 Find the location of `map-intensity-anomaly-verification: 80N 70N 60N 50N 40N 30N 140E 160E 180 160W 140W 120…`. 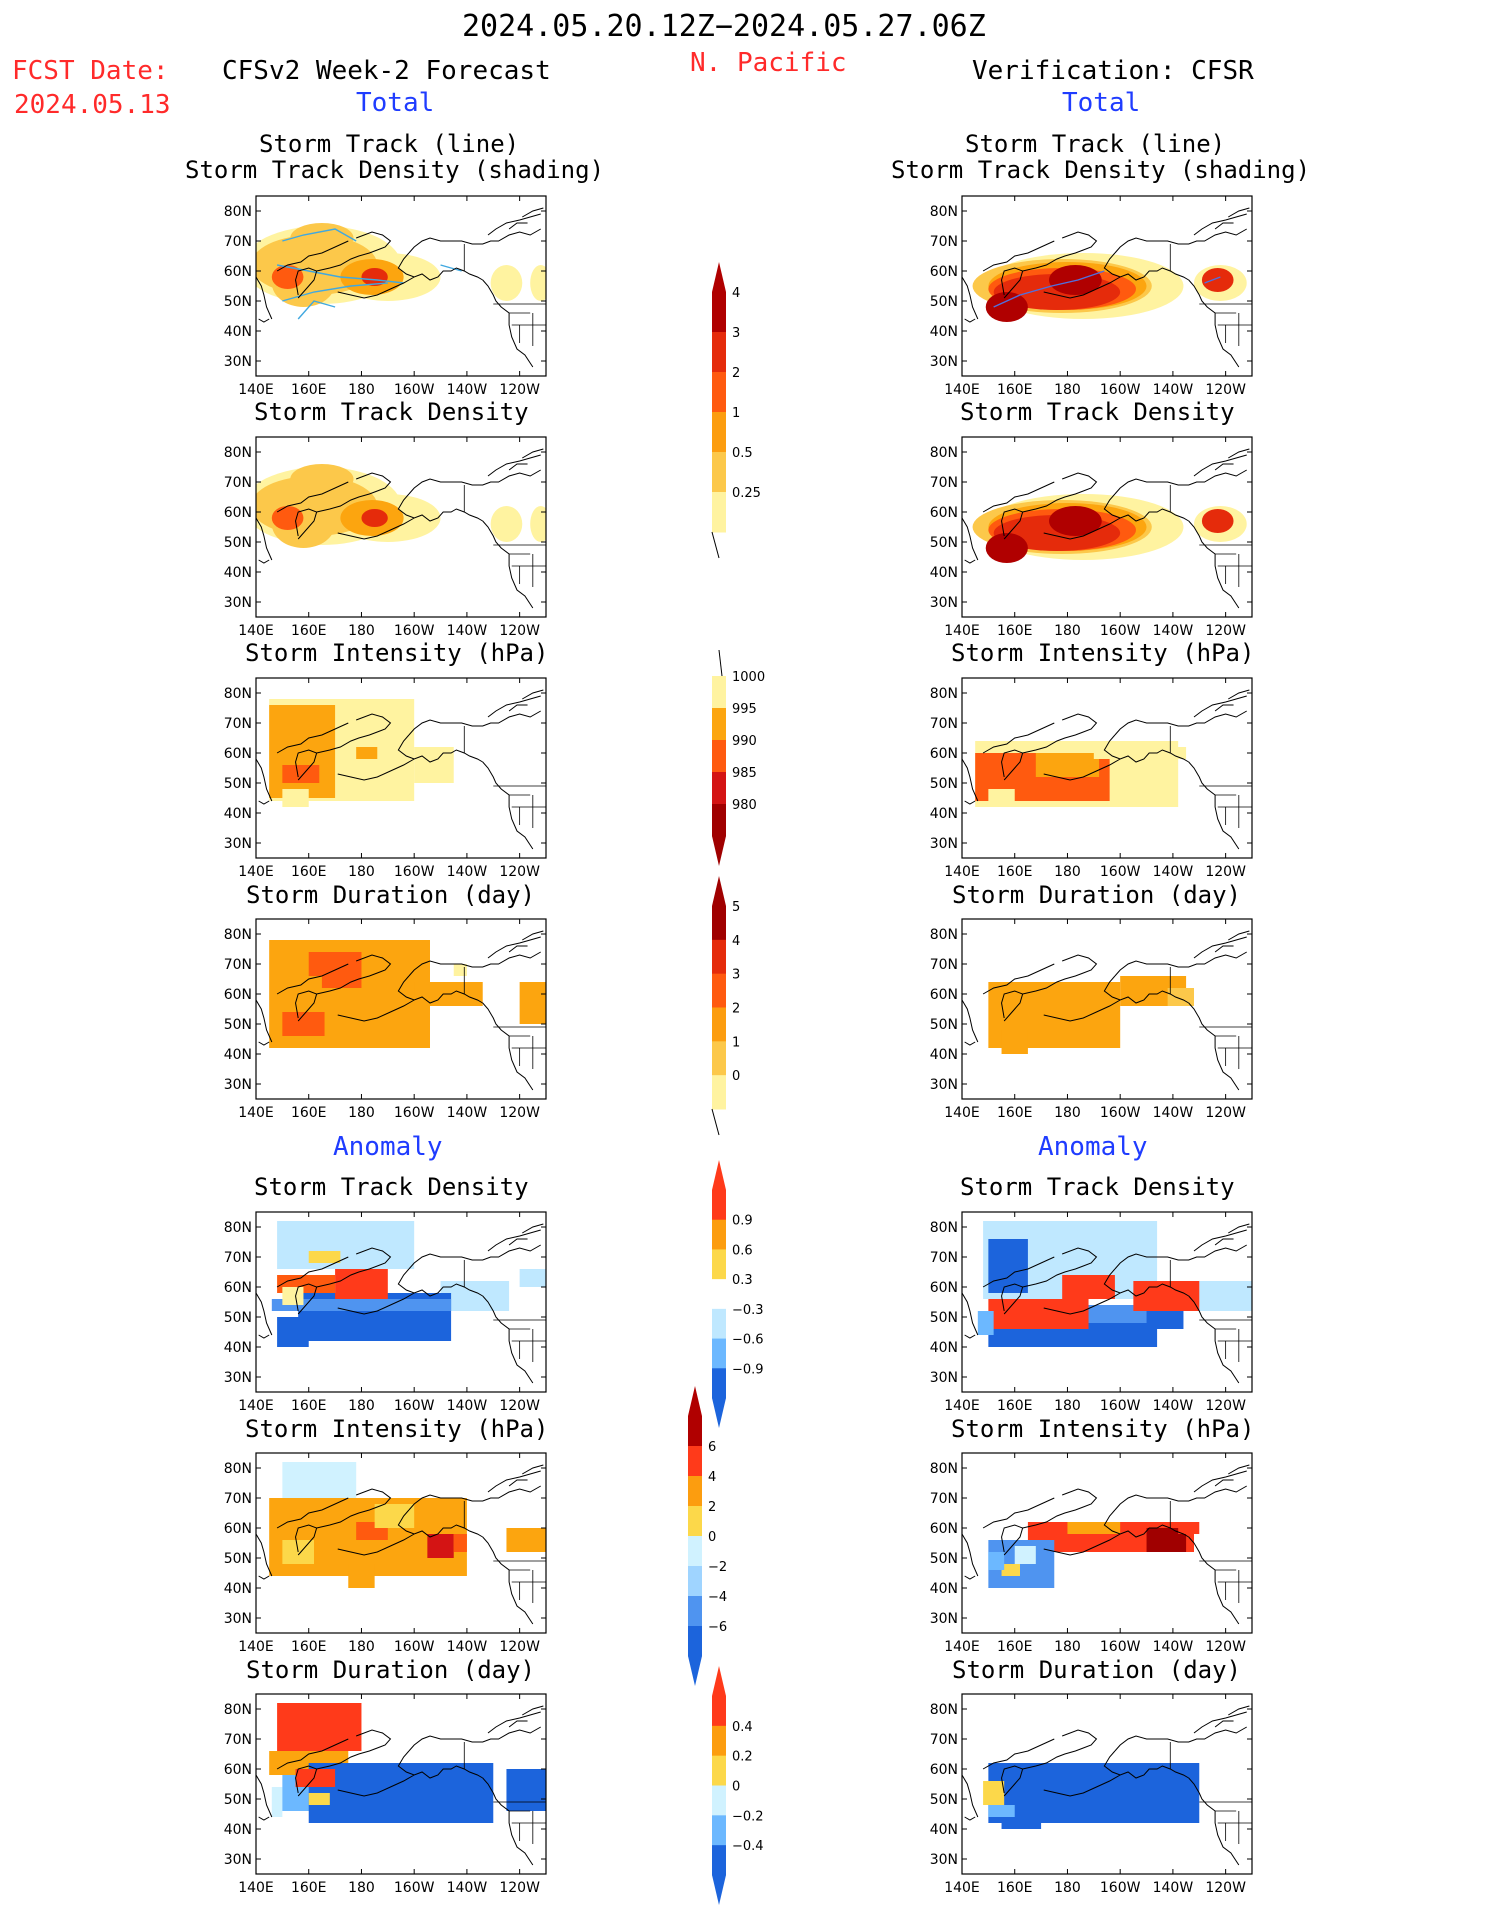

map-intensity-anomaly-verification: 80N 70N 60N 50N 40N 30N 140E 160E 180 160W 140W 120… is located at coordinates (1093, 1554).